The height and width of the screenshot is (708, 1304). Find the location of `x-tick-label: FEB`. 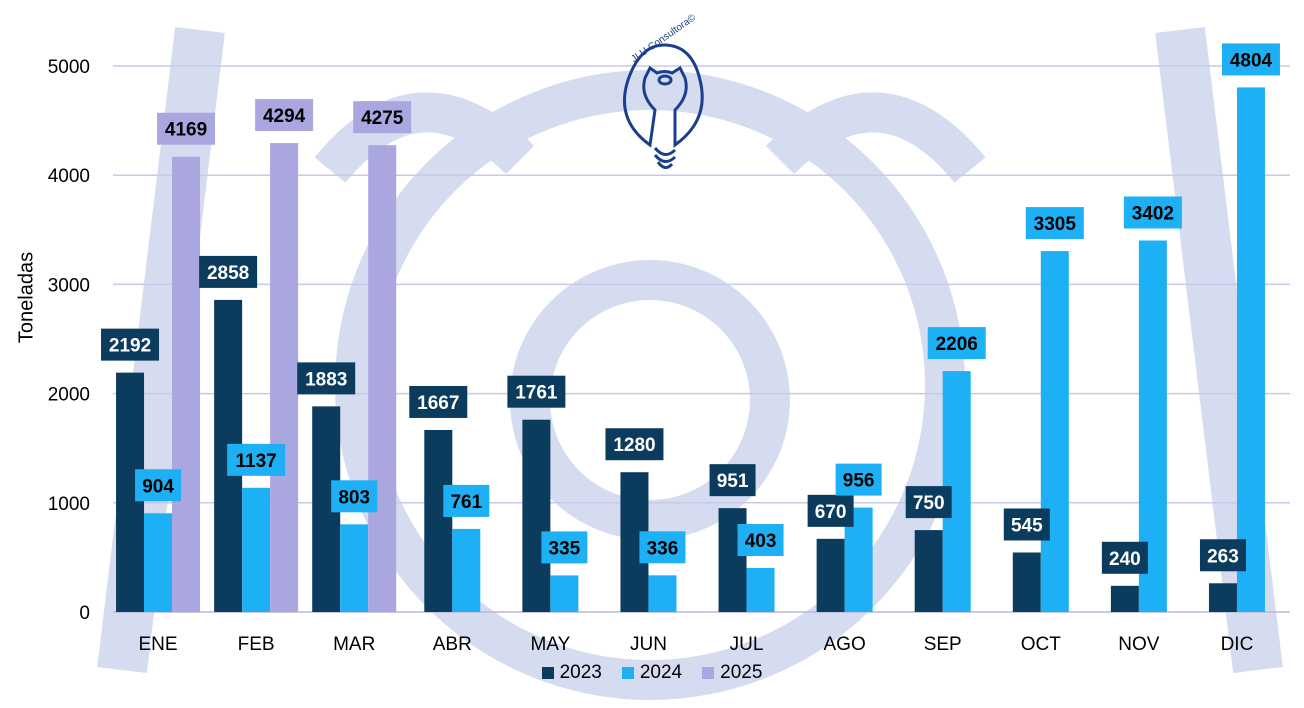

x-tick-label: FEB is located at coordinates (256, 644).